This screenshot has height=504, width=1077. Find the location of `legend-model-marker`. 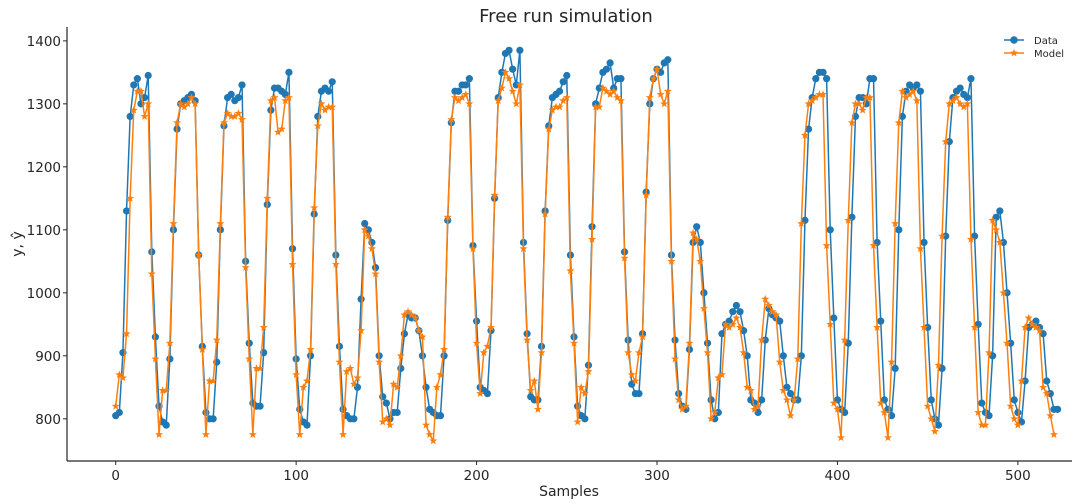

legend-model-marker is located at coordinates (1014, 52).